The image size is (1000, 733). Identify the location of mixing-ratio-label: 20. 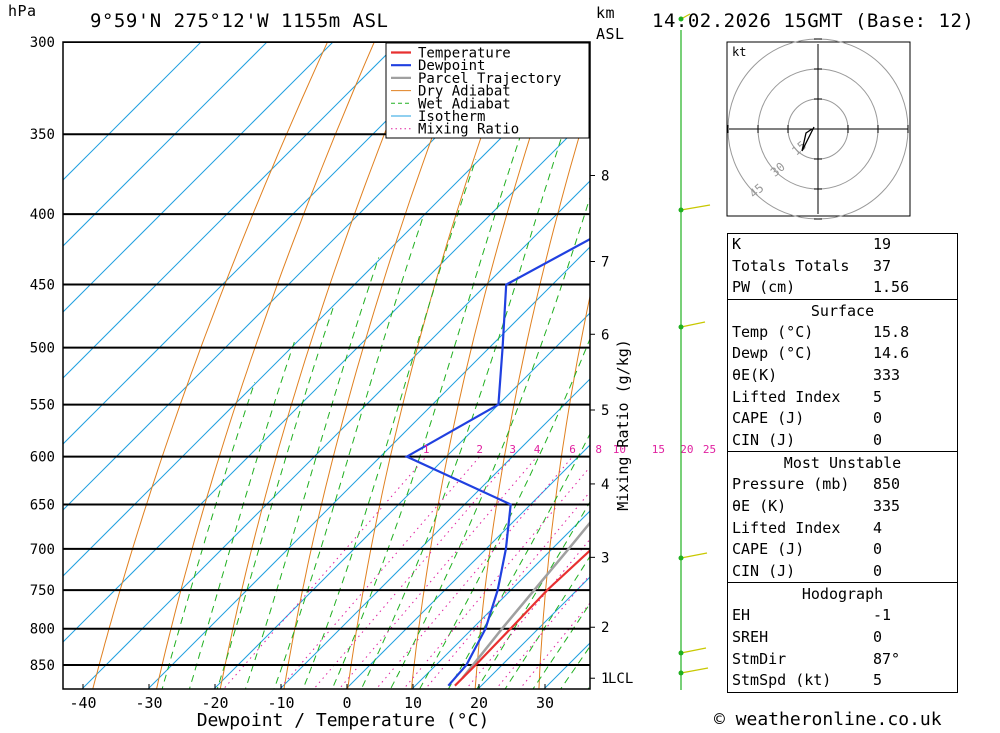
(686, 449).